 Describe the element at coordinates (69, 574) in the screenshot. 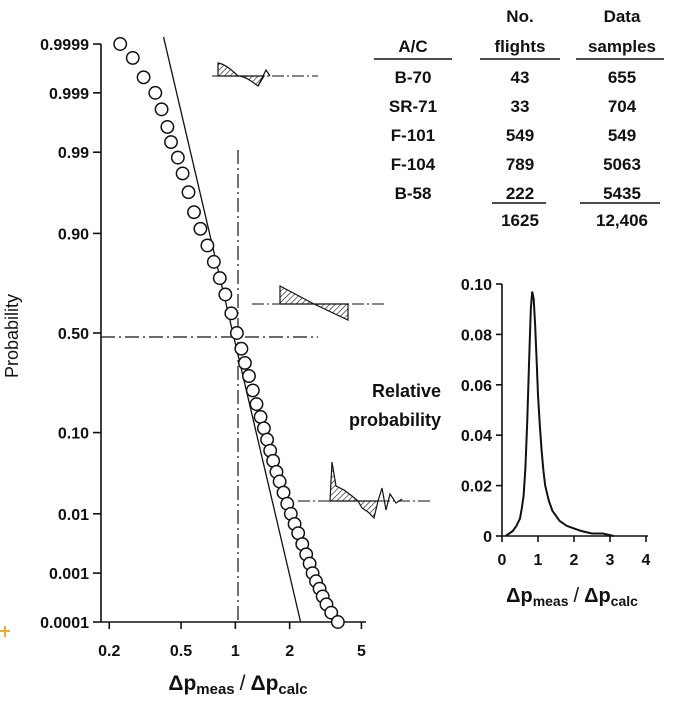

I see `main-y-tick-label: 0.001` at that location.